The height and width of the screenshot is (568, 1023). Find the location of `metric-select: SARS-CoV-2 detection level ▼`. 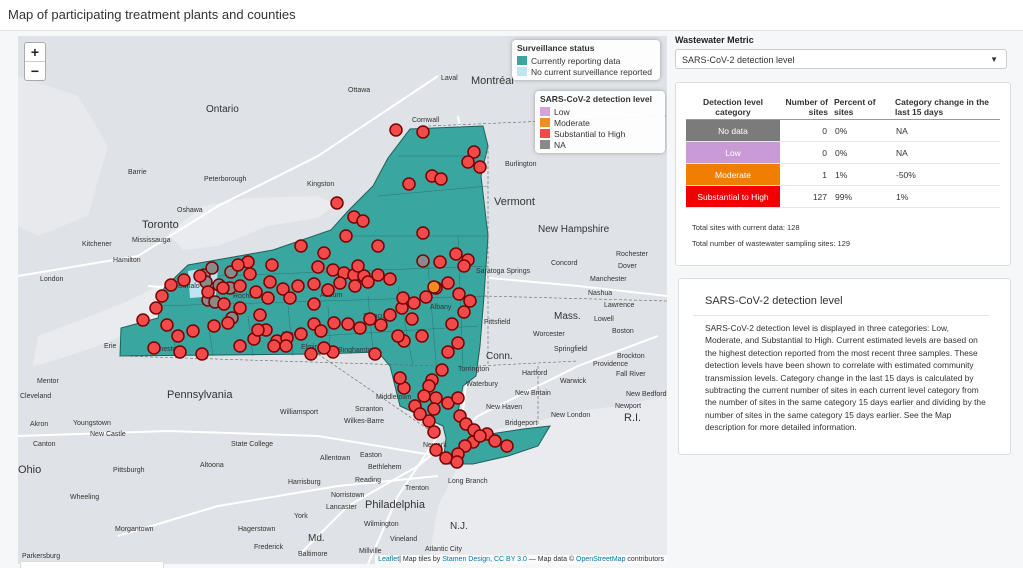

metric-select: SARS-CoV-2 detection level ▼ is located at coordinates (841, 59).